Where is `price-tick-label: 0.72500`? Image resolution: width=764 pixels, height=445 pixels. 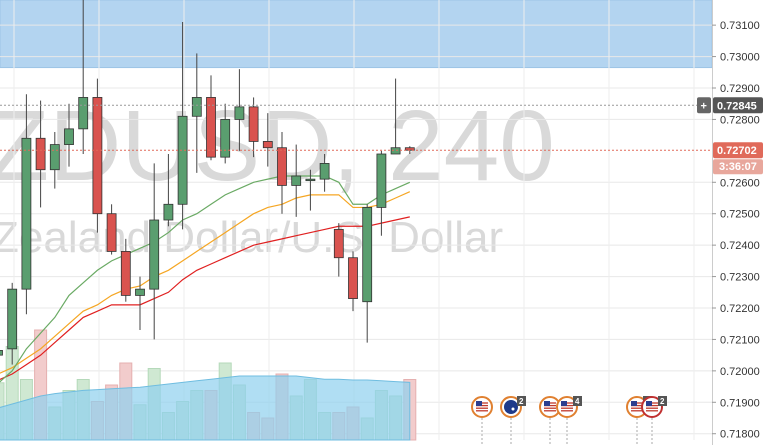
price-tick-label: 0.72500 is located at coordinates (740, 215).